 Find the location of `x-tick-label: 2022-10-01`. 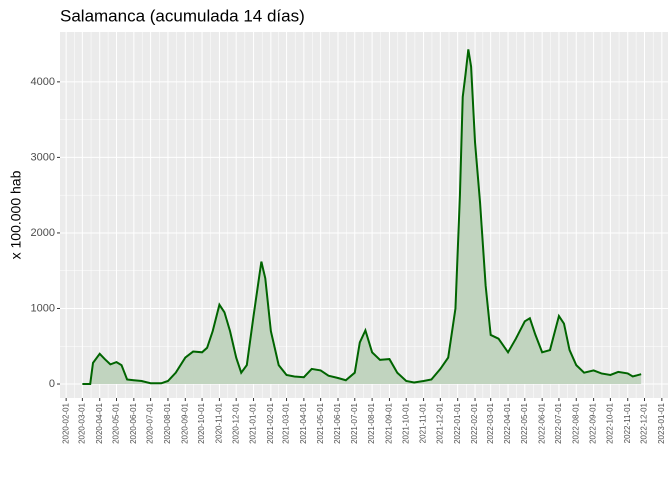

x-tick-label: 2022-10-01 is located at coordinates (609, 422).